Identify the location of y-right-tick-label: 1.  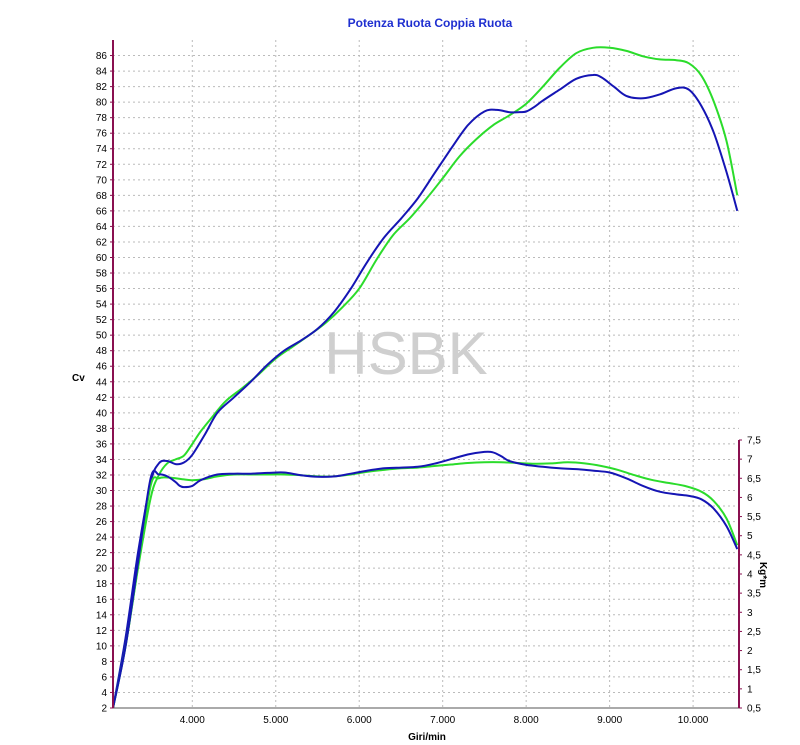
(750, 689).